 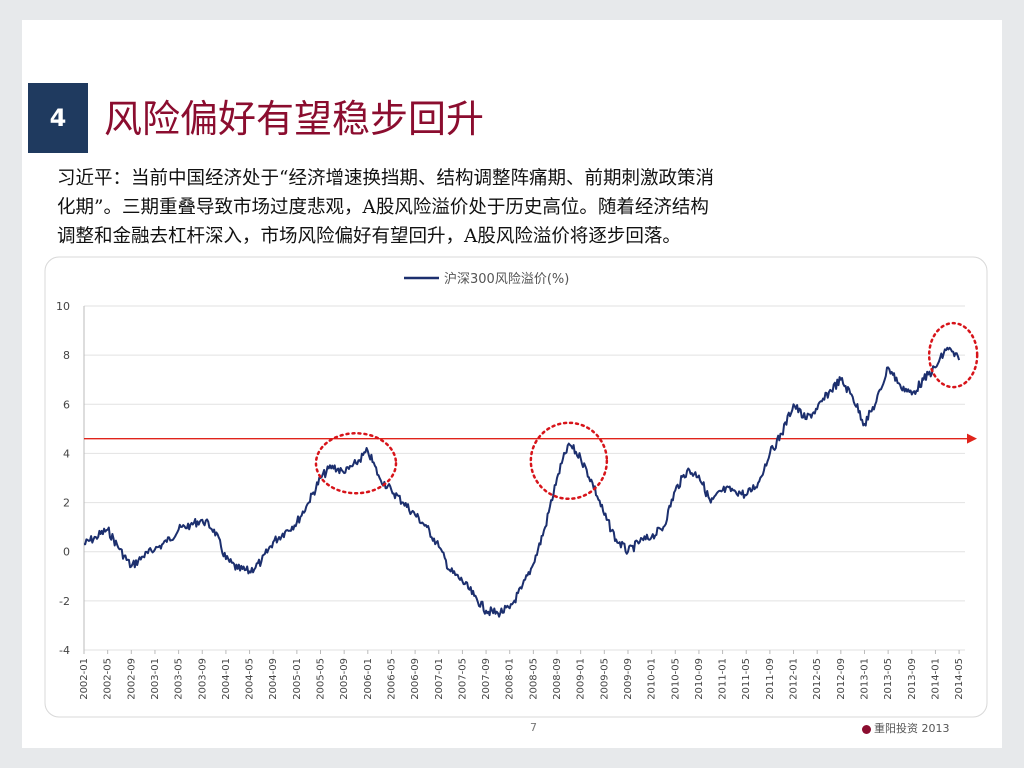 I want to click on section-number: 4, so click(x=58, y=118).